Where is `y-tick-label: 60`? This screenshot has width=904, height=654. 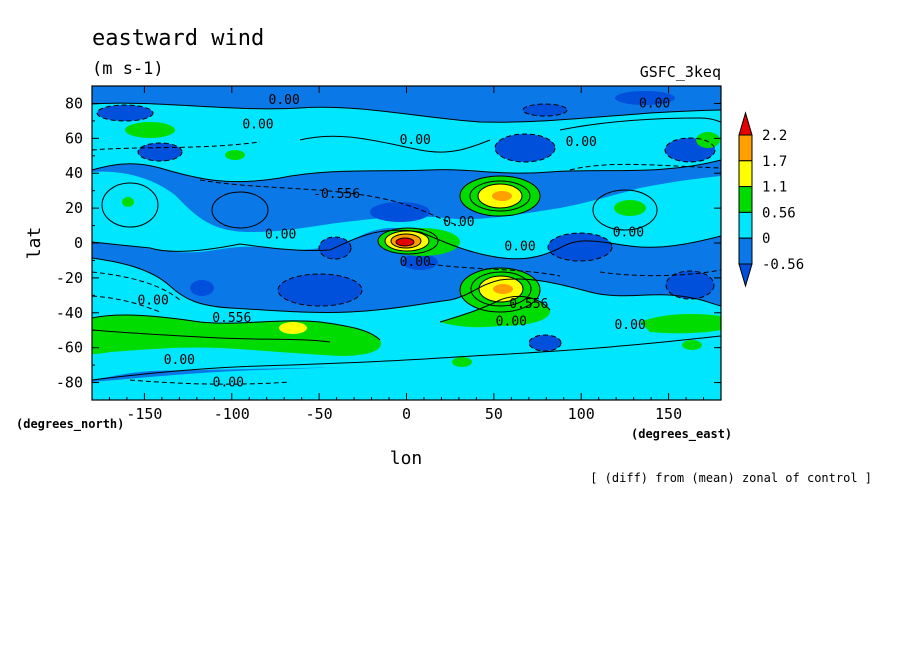
y-tick-label: 60 is located at coordinates (74, 138).